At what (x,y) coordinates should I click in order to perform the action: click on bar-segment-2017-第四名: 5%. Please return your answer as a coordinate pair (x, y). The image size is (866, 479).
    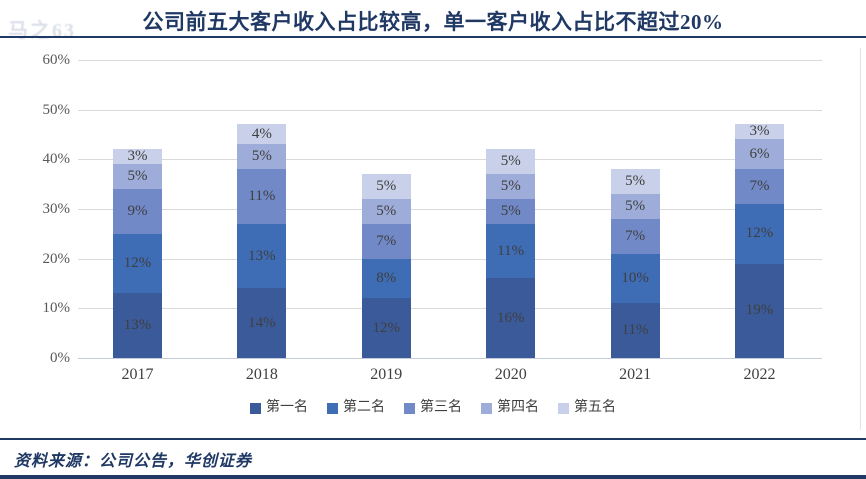
    Looking at the image, I should click on (137, 176).